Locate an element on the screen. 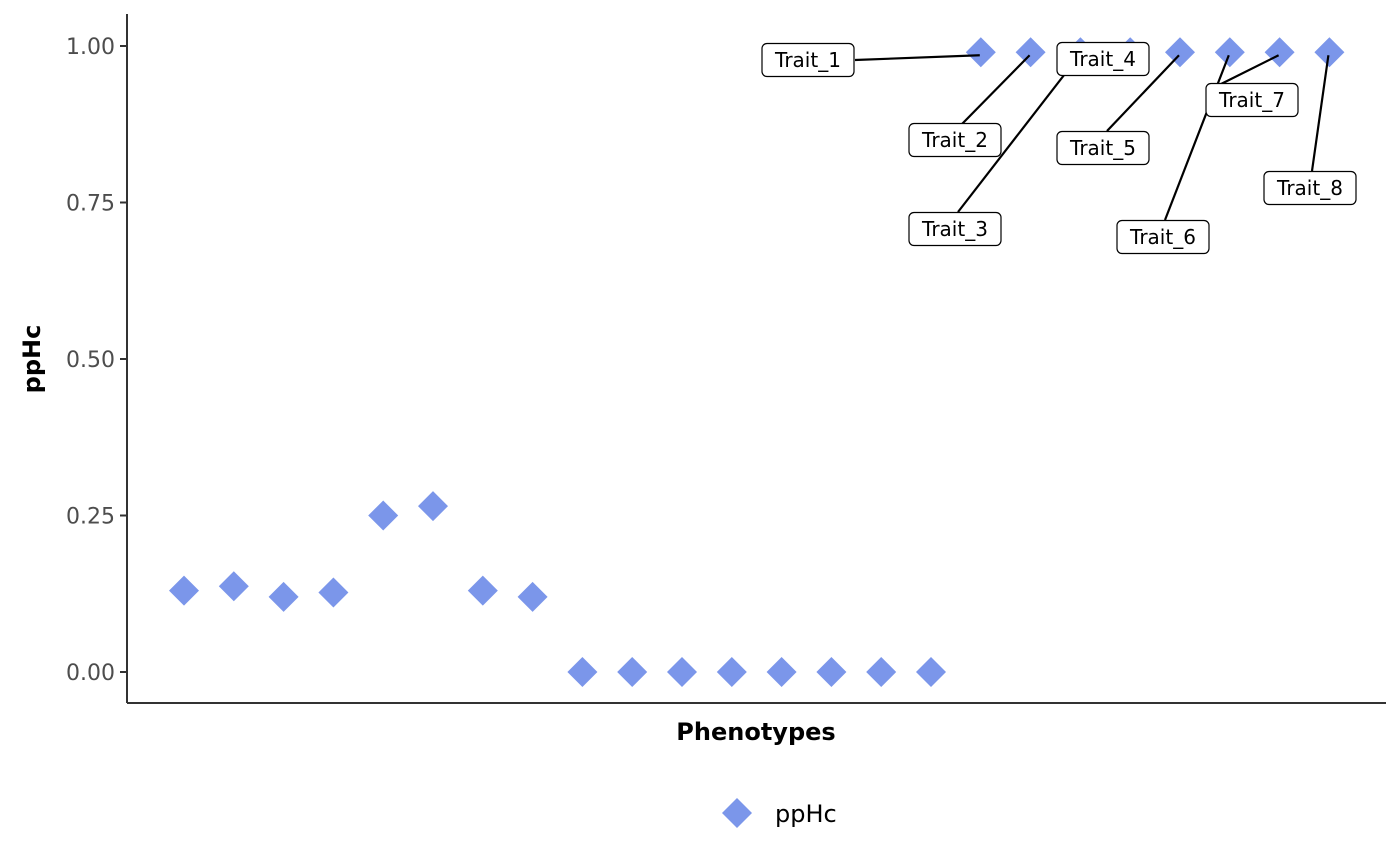 This screenshot has height=865, width=1400. y-tick-label: 0.25 is located at coordinates (90, 517).